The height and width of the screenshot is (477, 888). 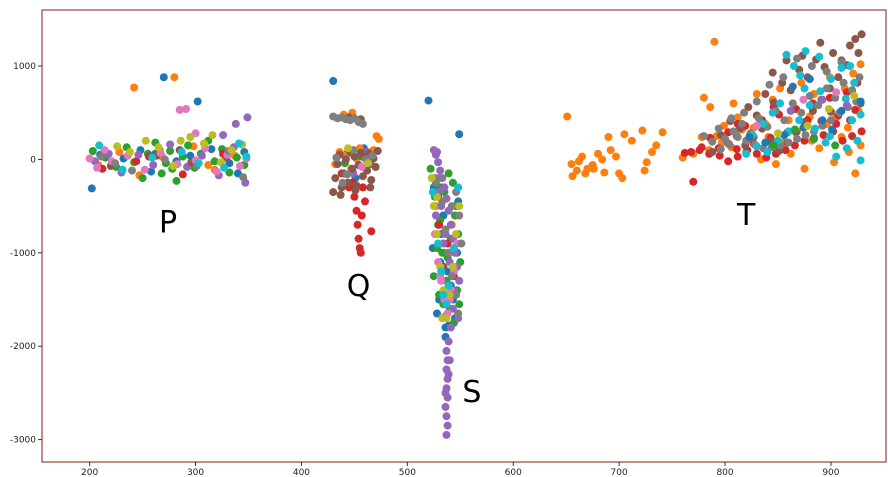 I want to click on y-axis-ticks: 1000 0 -1000 -2000 -3000, so click(x=26, y=254).